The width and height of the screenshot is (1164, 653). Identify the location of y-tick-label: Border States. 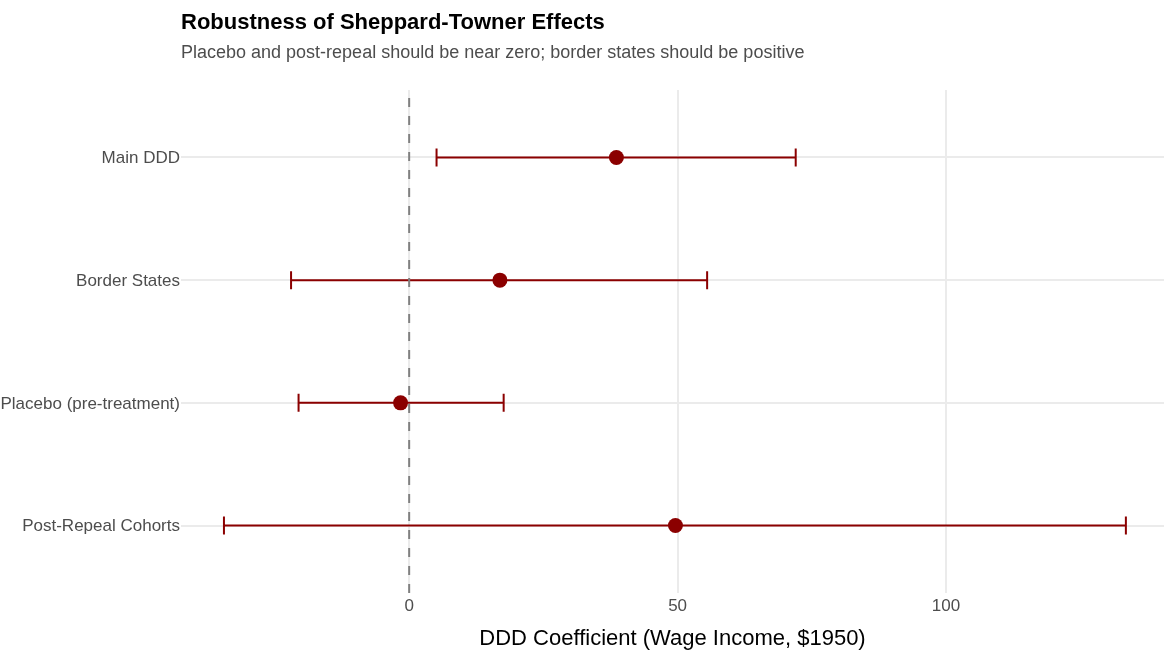
(128, 281).